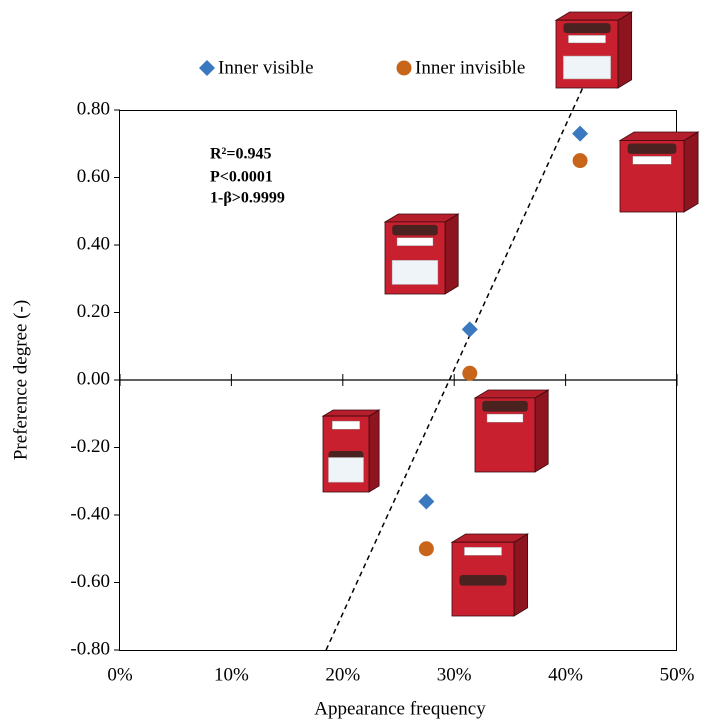 The image size is (703, 727). Describe the element at coordinates (93, 311) in the screenshot. I see `y-tick-label: 0.20` at that location.